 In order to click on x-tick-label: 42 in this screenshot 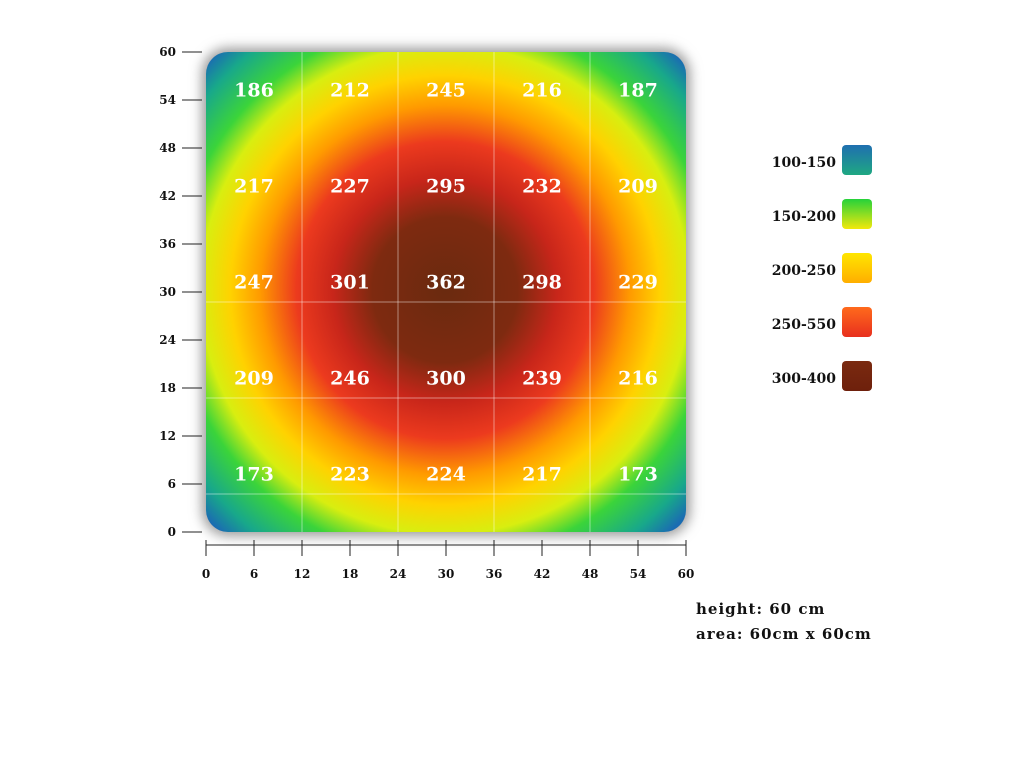, I will do `click(542, 574)`.